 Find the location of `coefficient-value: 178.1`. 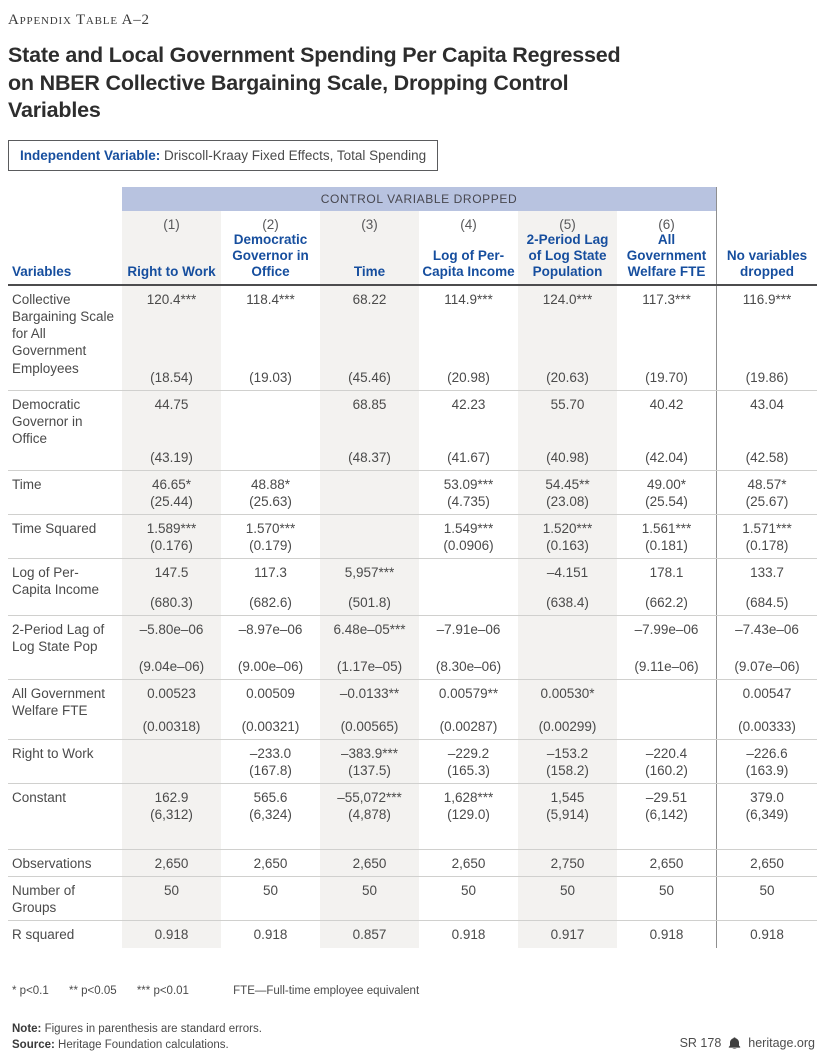

coefficient-value: 178.1 is located at coordinates (666, 572).